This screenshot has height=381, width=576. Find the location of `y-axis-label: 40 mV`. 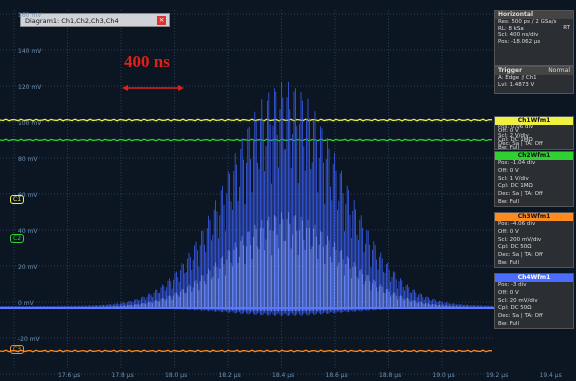

y-axis-label: 40 mV is located at coordinates (28, 231).